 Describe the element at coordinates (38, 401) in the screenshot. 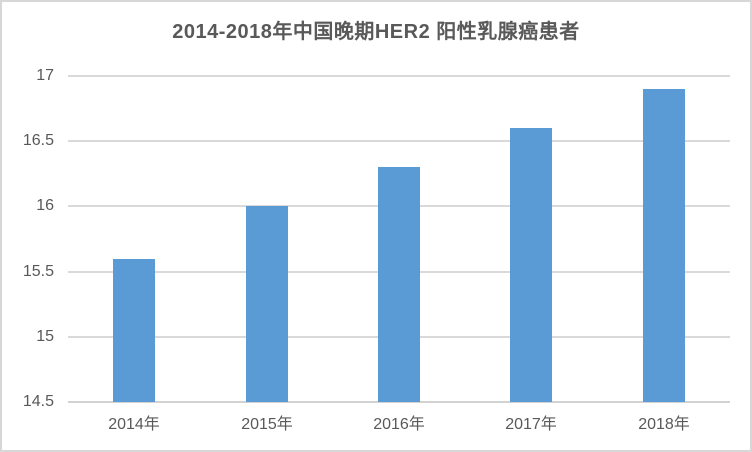

I see `y-tick-label: 14.5` at that location.